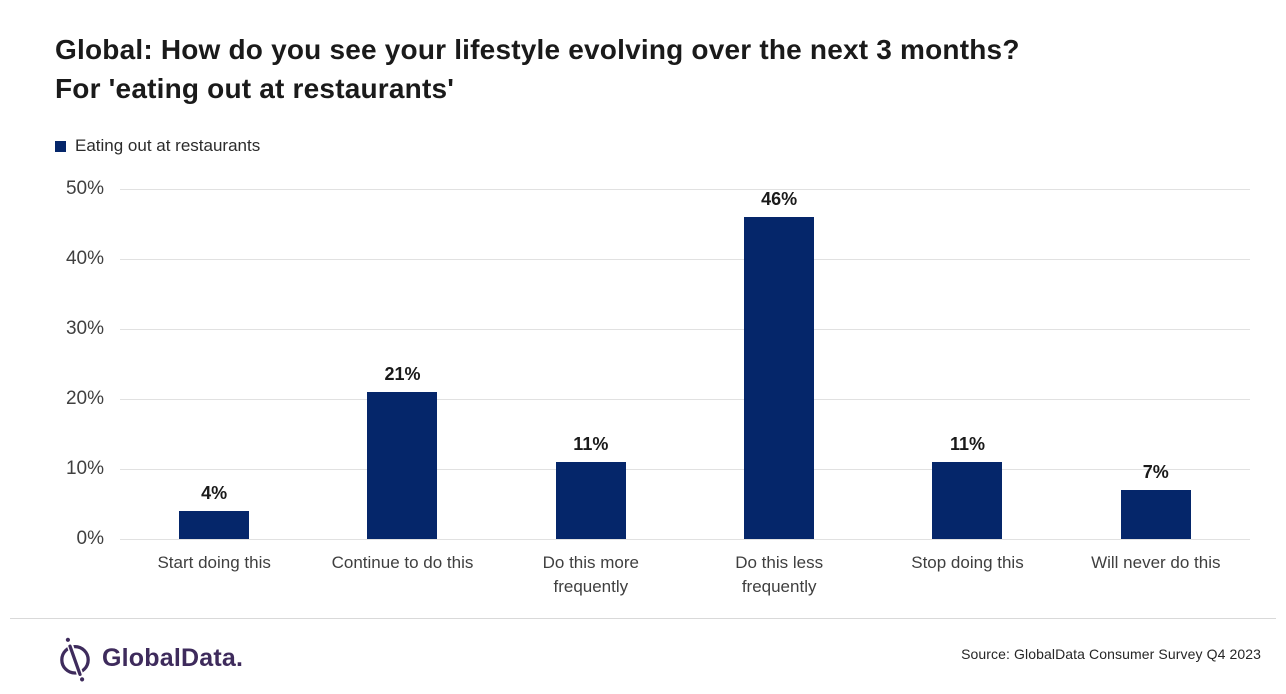 Image resolution: width=1286 pixels, height=694 pixels. What do you see at coordinates (685, 539) in the screenshot?
I see `gridline-0-axis` at bounding box center [685, 539].